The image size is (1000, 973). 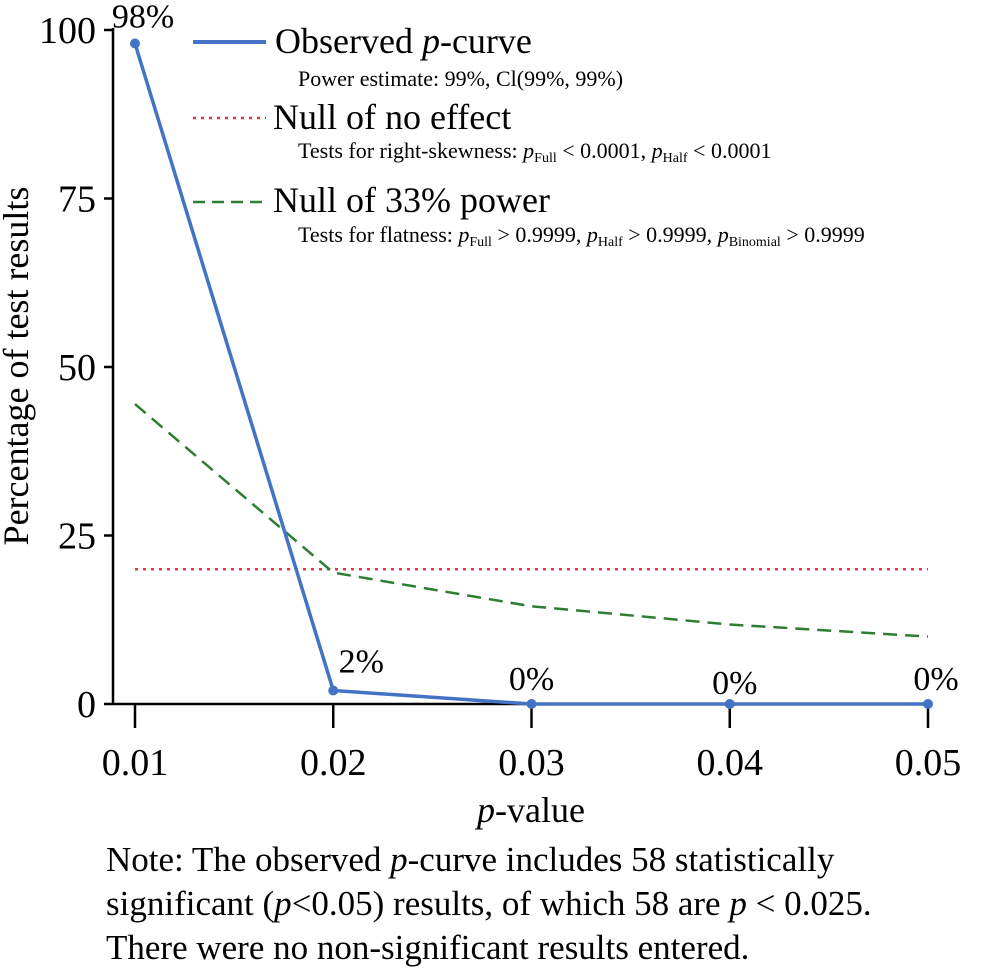 I want to click on y-axis-ticks: 0 25 50 75 100, so click(x=76, y=368).